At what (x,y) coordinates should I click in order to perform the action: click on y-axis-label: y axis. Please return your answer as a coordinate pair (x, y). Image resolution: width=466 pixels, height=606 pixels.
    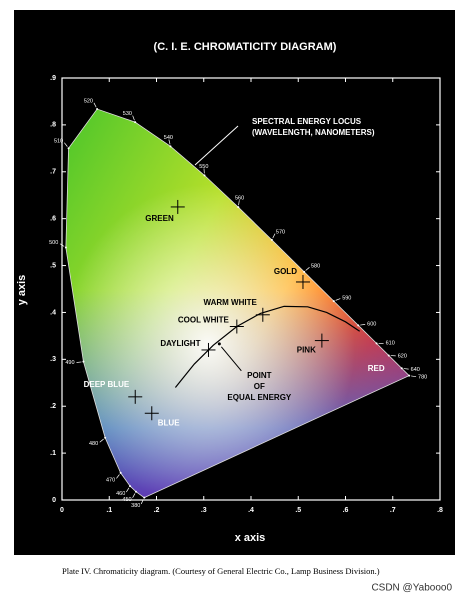
    Looking at the image, I should click on (22, 290).